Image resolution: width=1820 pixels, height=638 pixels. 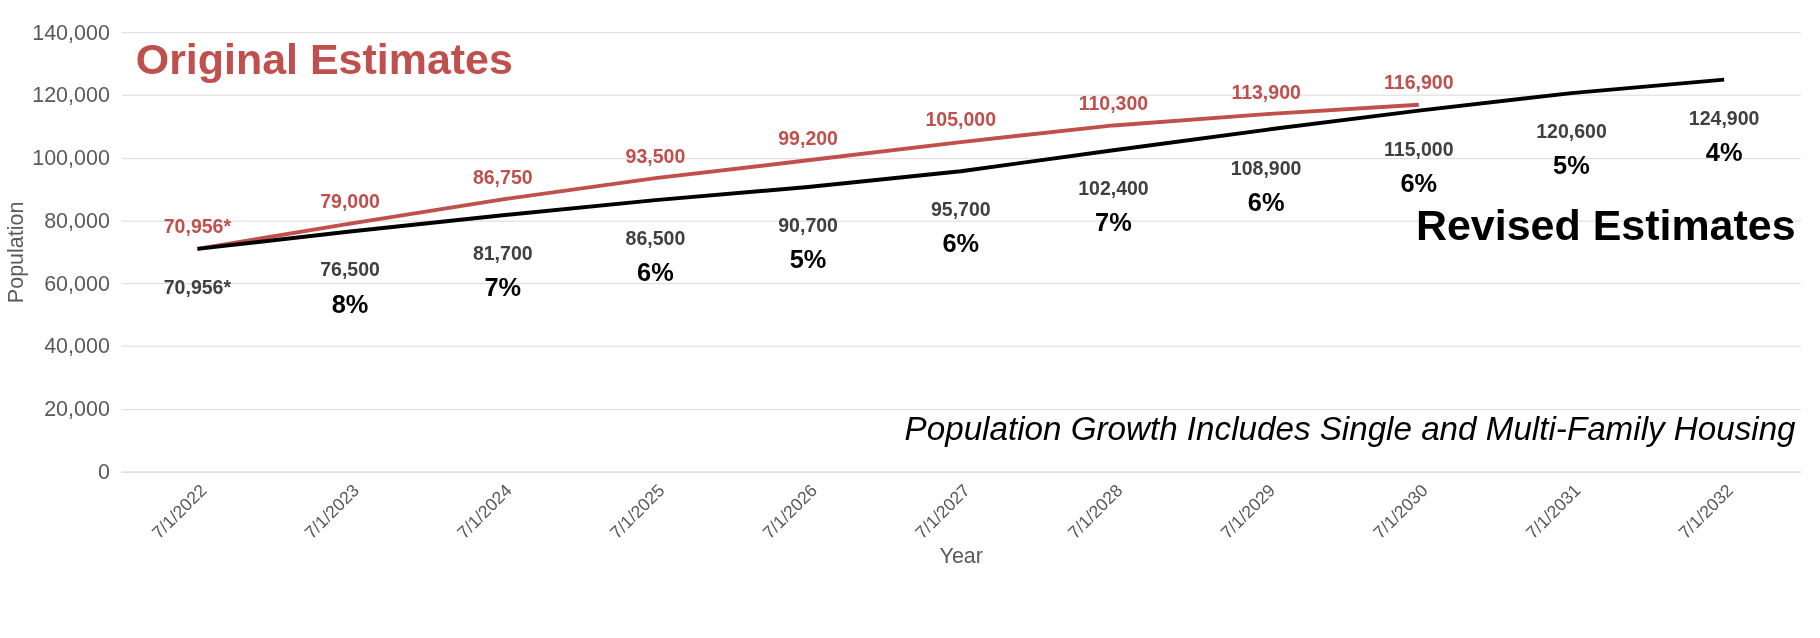 What do you see at coordinates (1113, 102) in the screenshot?
I see `data-label: 110,300` at bounding box center [1113, 102].